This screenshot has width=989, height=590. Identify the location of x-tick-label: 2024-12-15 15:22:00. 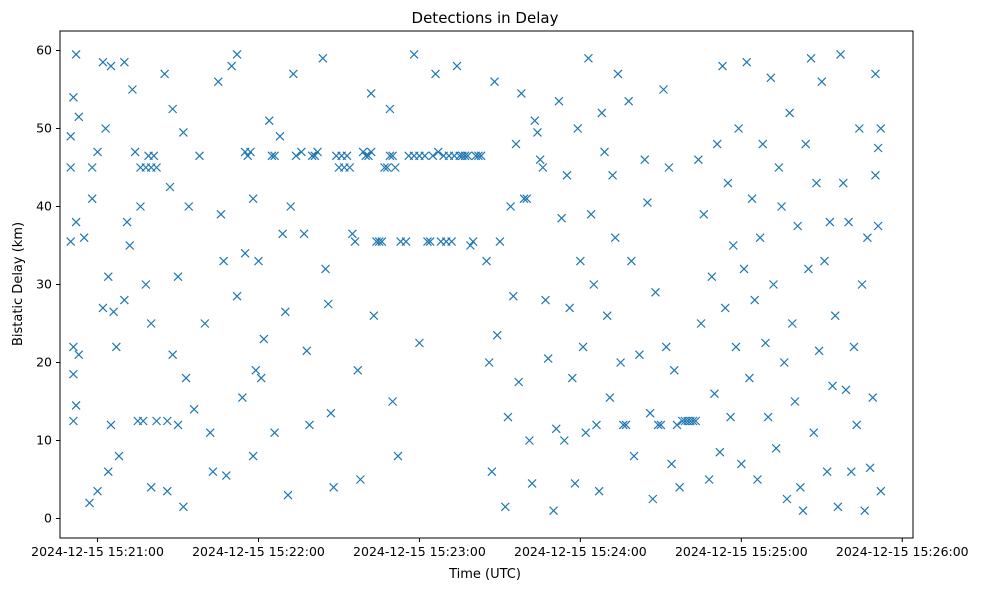
(258, 551).